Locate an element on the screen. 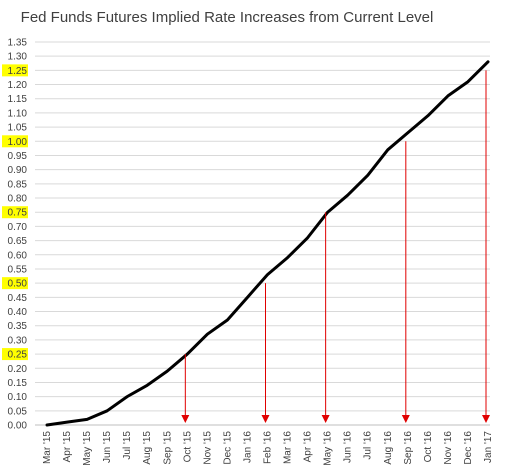 The width and height of the screenshot is (506, 472). xtick-label: Sep '15 is located at coordinates (167, 448).